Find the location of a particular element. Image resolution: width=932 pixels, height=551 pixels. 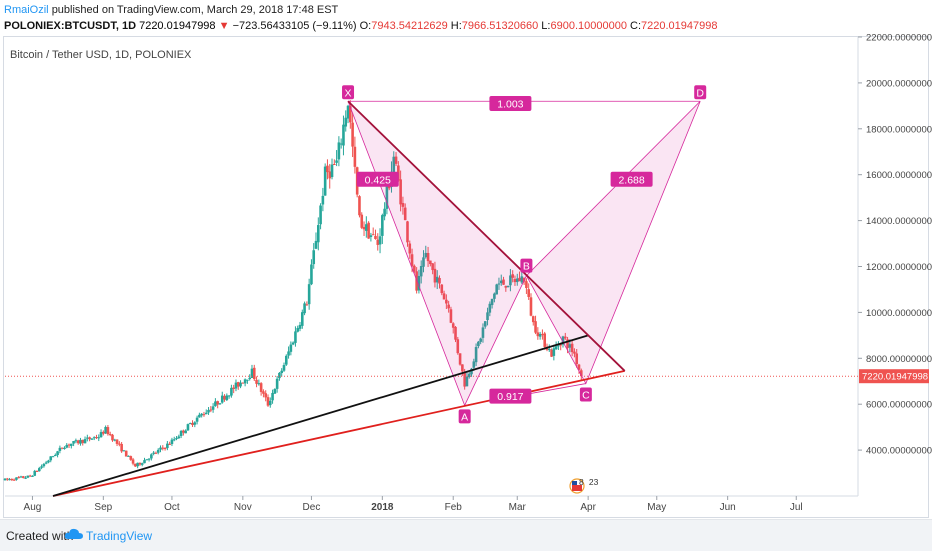

ratio-label: 0.425 is located at coordinates (378, 180).